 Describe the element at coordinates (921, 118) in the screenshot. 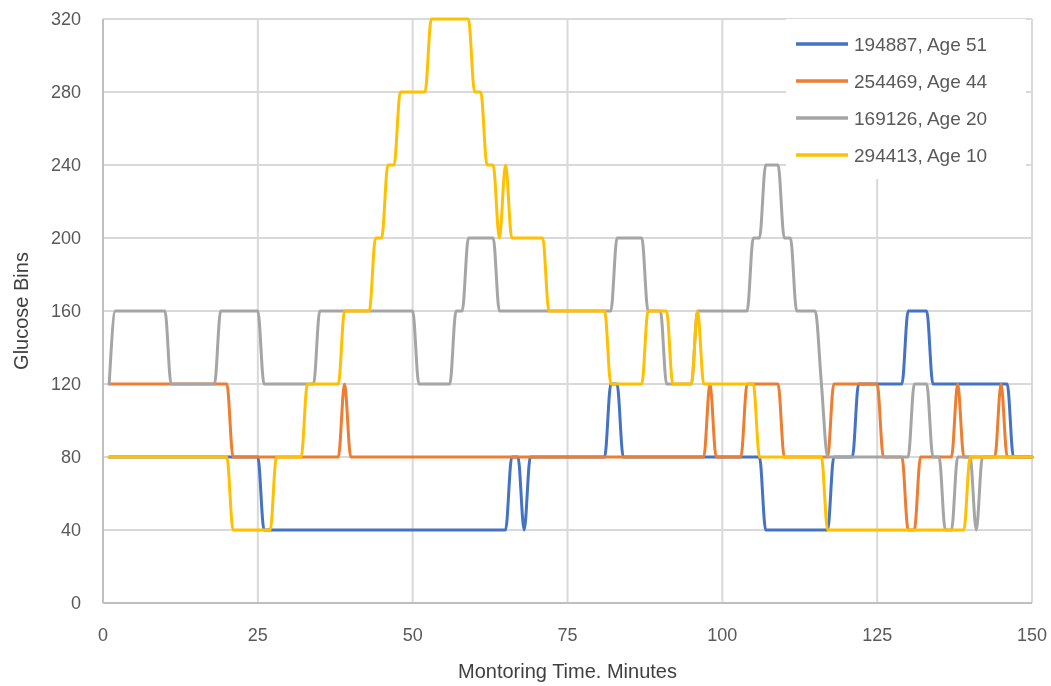

I see `legend-label: 169126, Age 20` at that location.